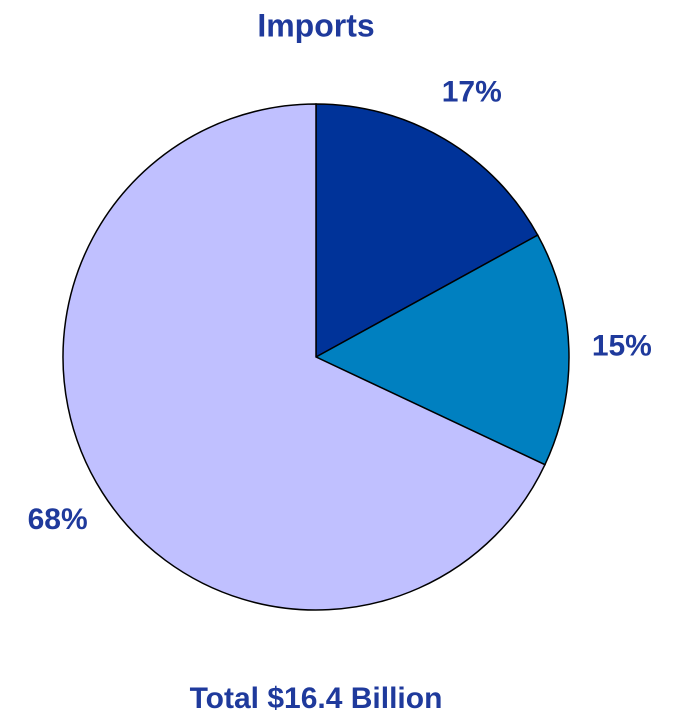  What do you see at coordinates (316, 698) in the screenshot?
I see `chart-footer: Total $16.4 Billion` at bounding box center [316, 698].